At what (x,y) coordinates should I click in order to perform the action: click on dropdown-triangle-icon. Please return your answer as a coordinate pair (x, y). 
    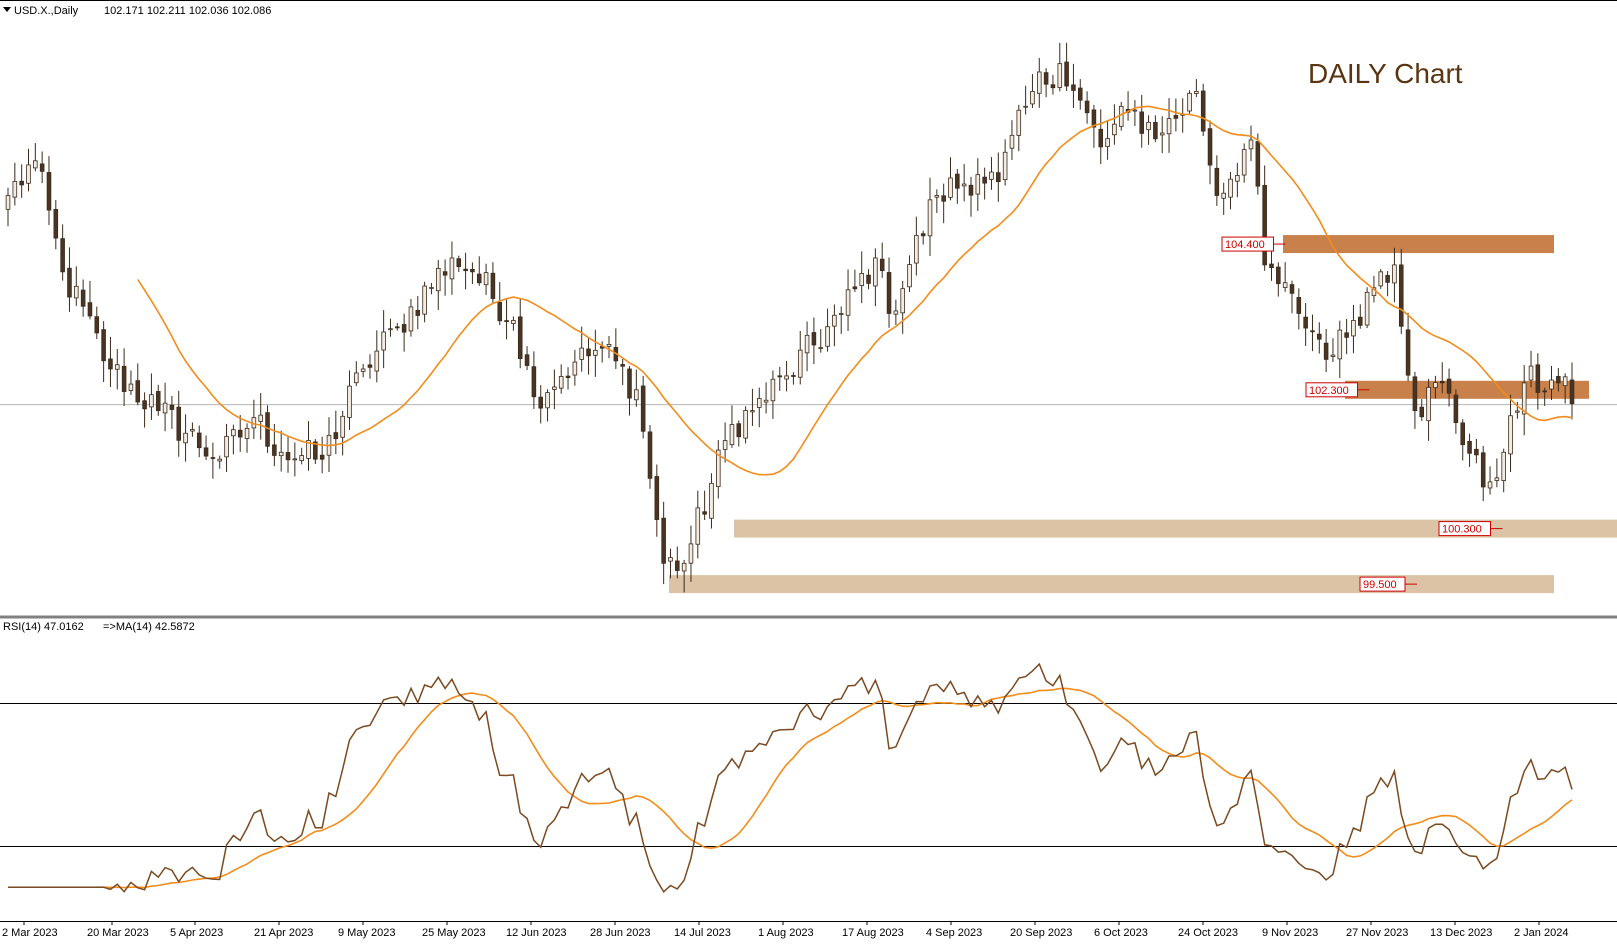
    Looking at the image, I should click on (7, 9).